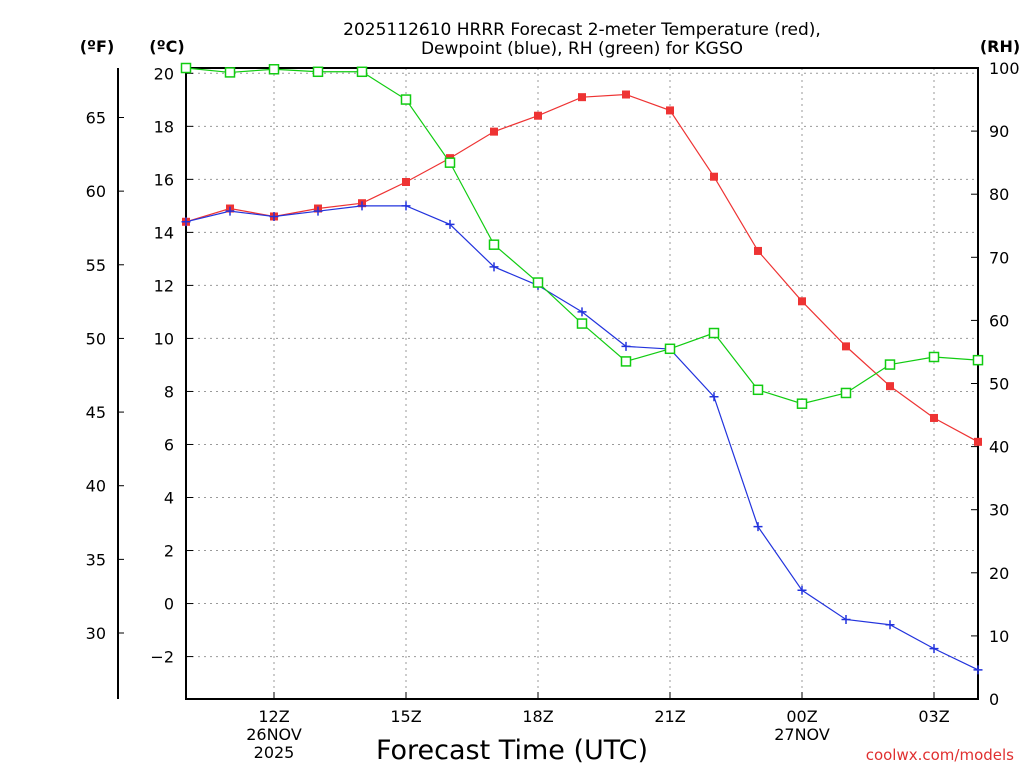 This screenshot has height=768, width=1024. Describe the element at coordinates (96, 486) in the screenshot. I see `fahrenheit-tick-label: 40` at that location.